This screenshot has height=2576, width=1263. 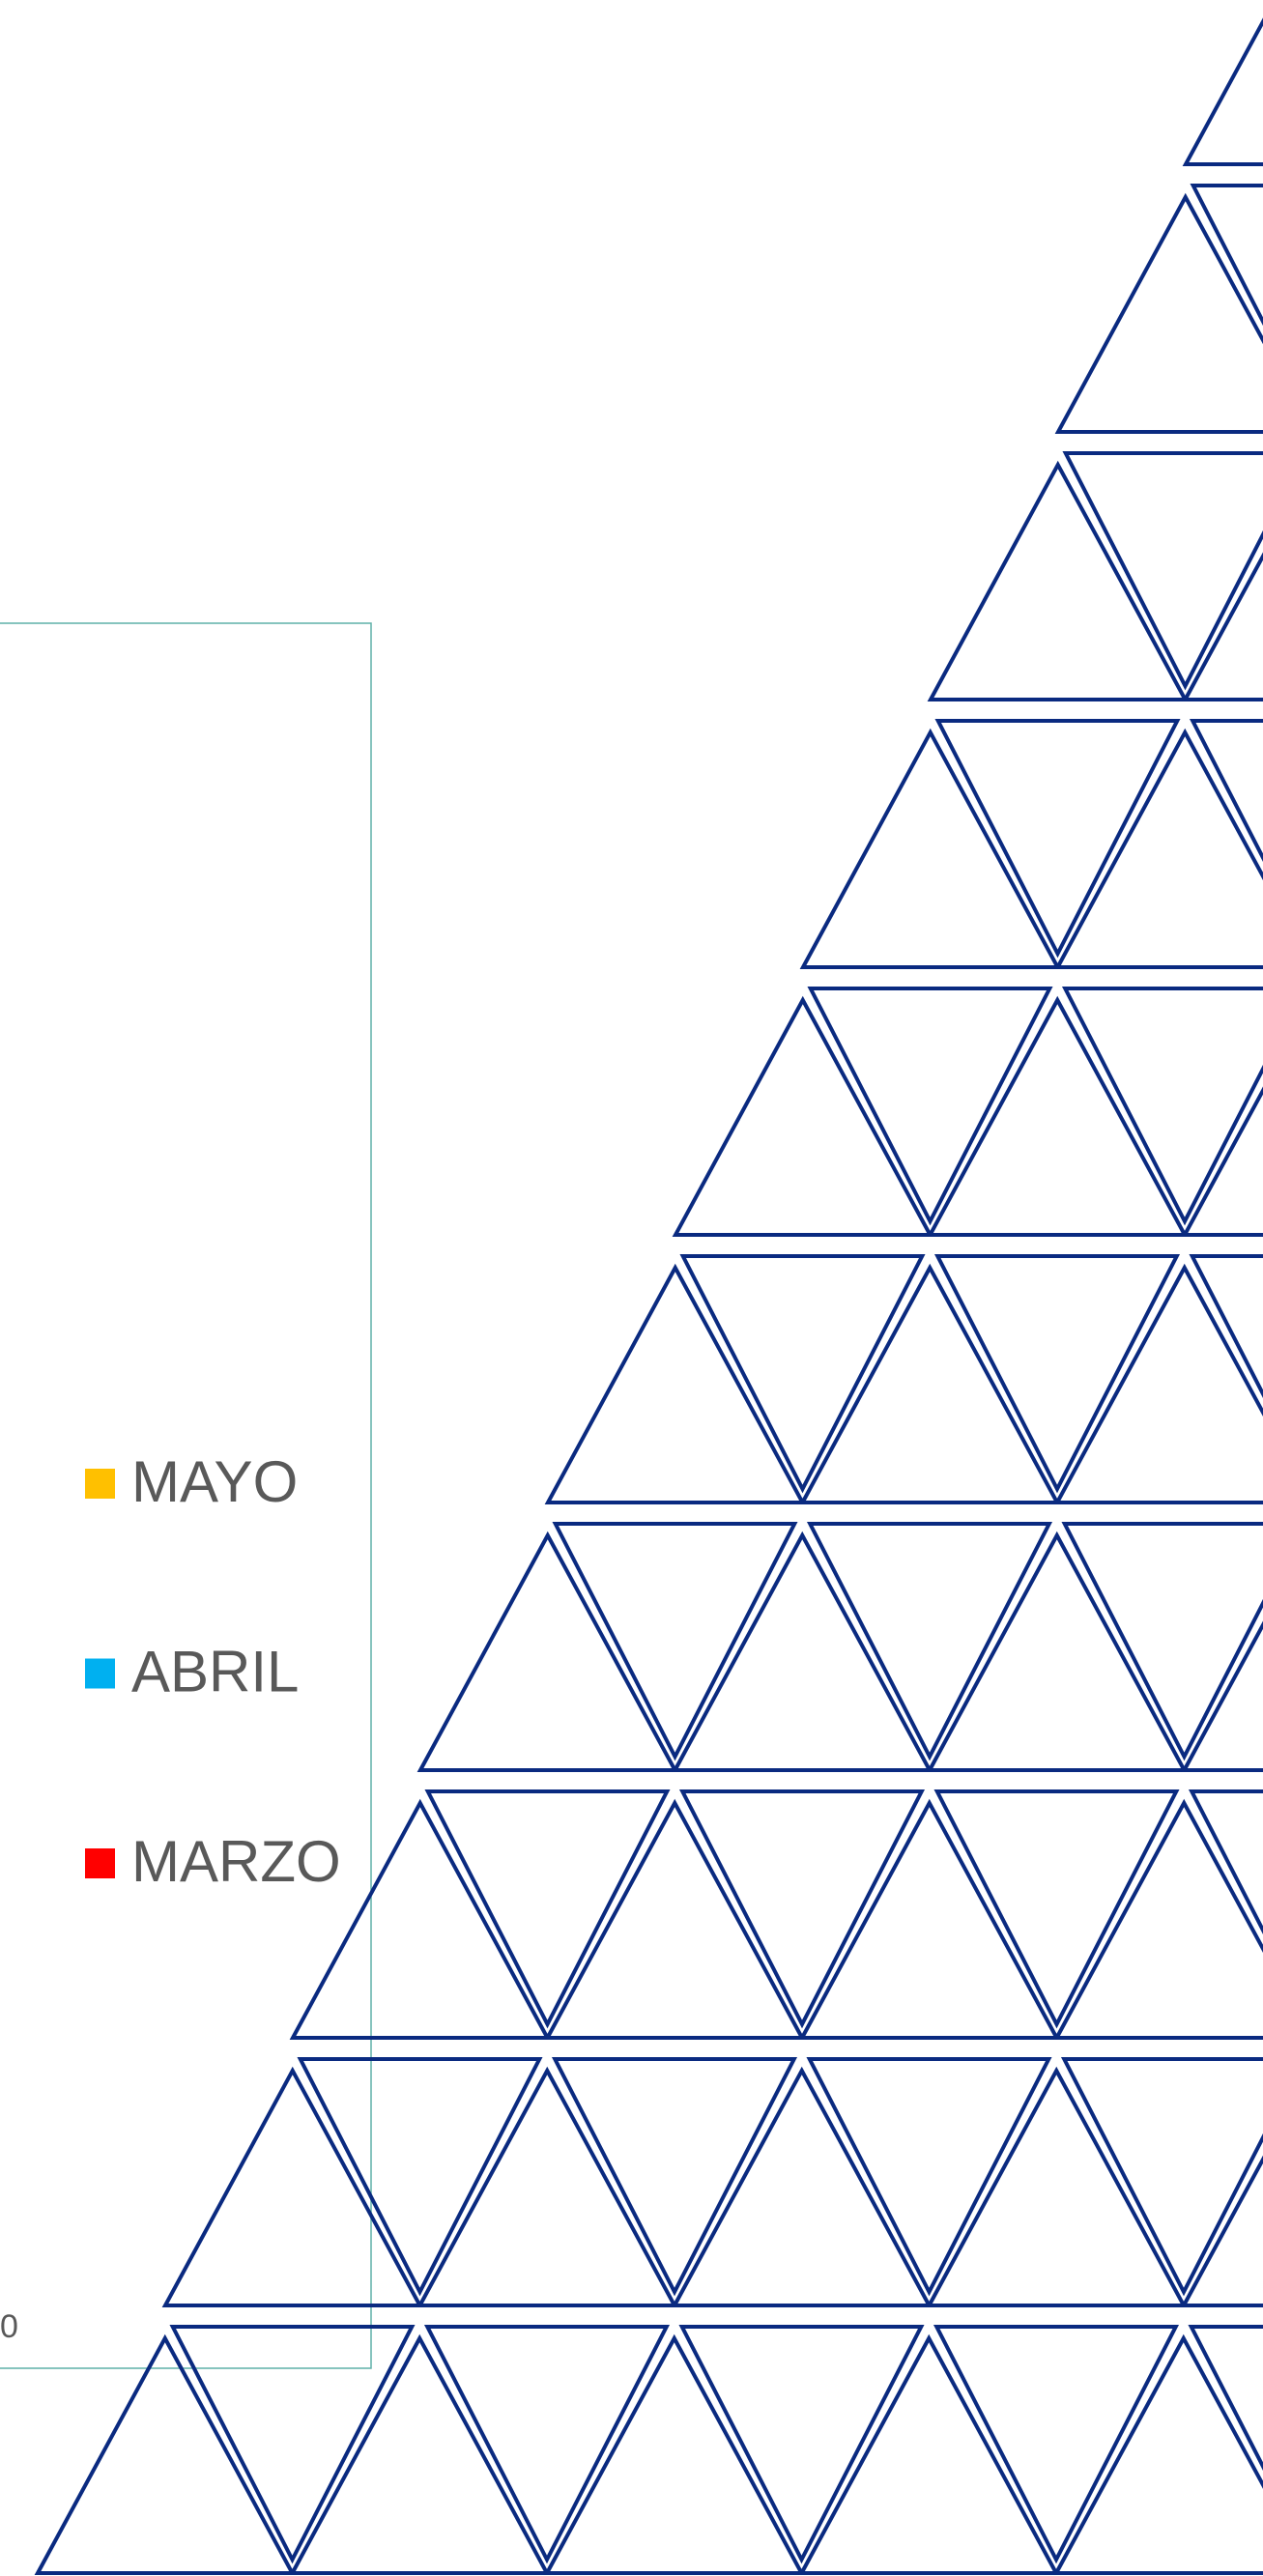 I want to click on legend-label: ABRIL, so click(x=215, y=1671).